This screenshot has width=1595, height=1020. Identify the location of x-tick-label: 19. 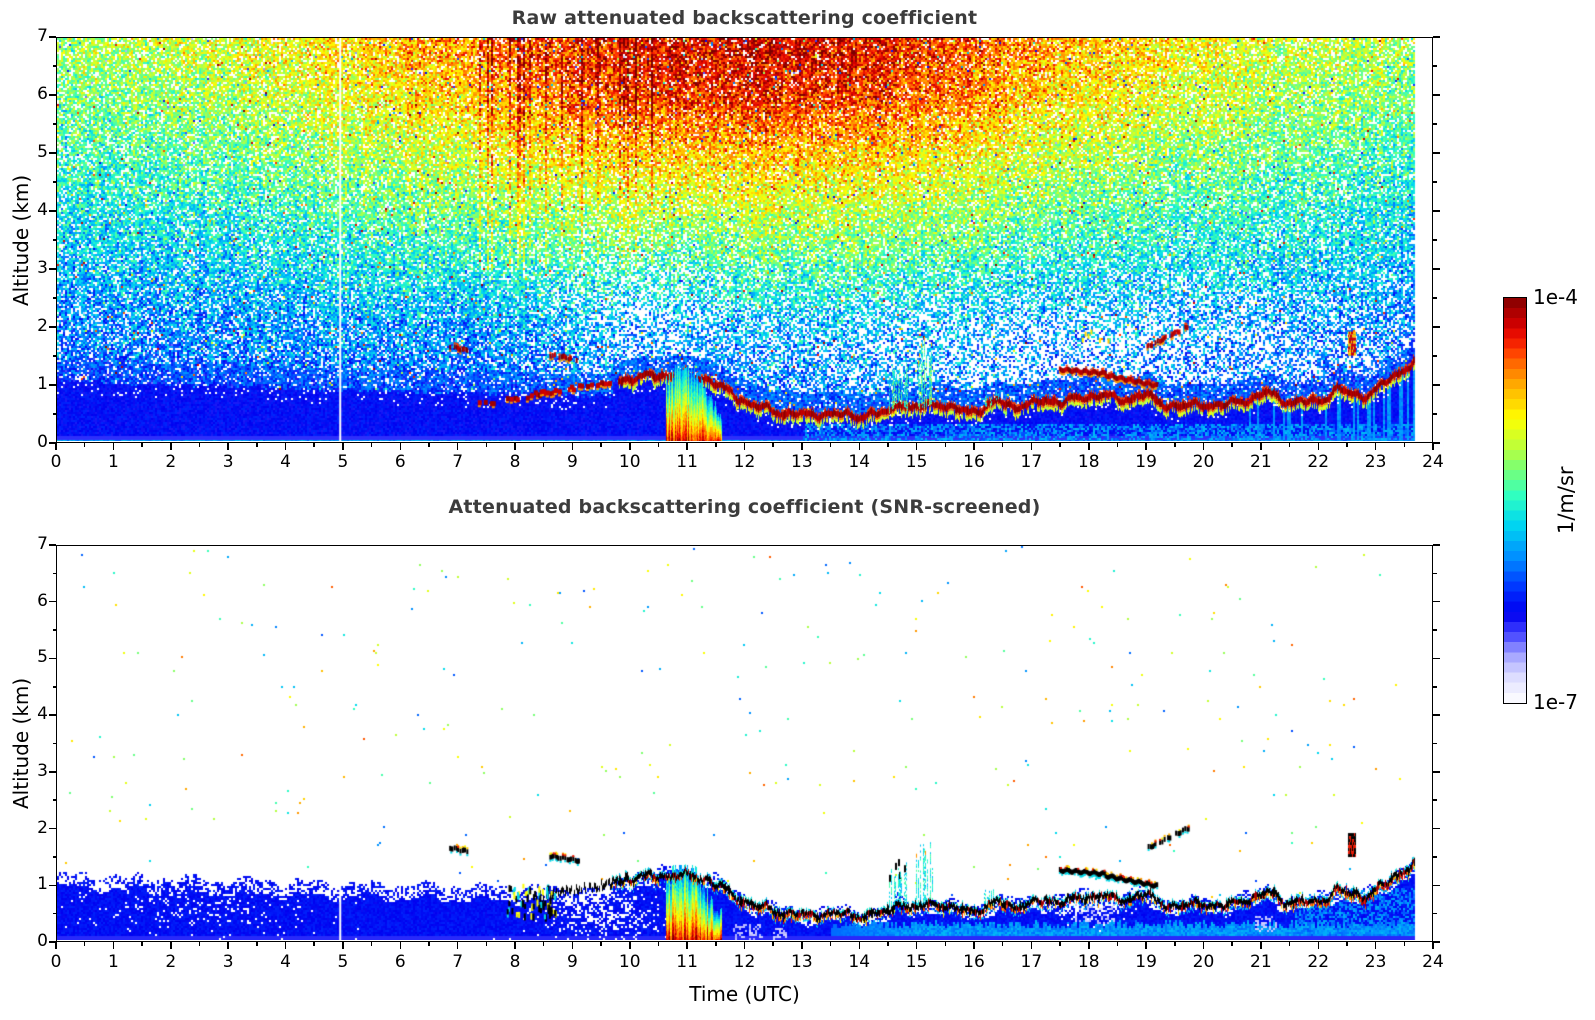
(1146, 962).